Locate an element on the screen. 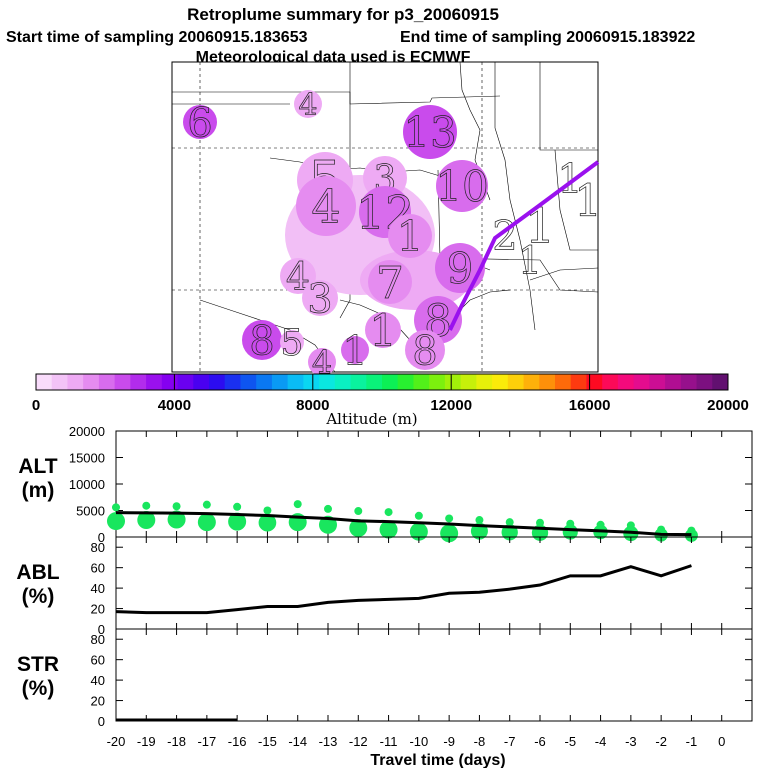  plume-day-label: 10 is located at coordinates (461, 186).